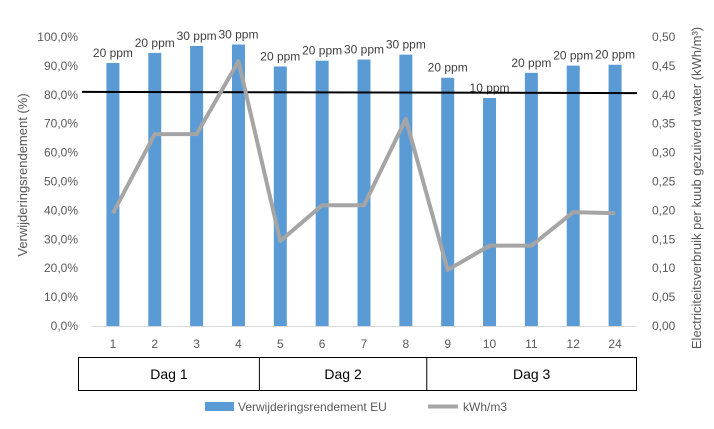 Image resolution: width=714 pixels, height=429 pixels. I want to click on right-tick-label: 0,10, so click(664, 268).